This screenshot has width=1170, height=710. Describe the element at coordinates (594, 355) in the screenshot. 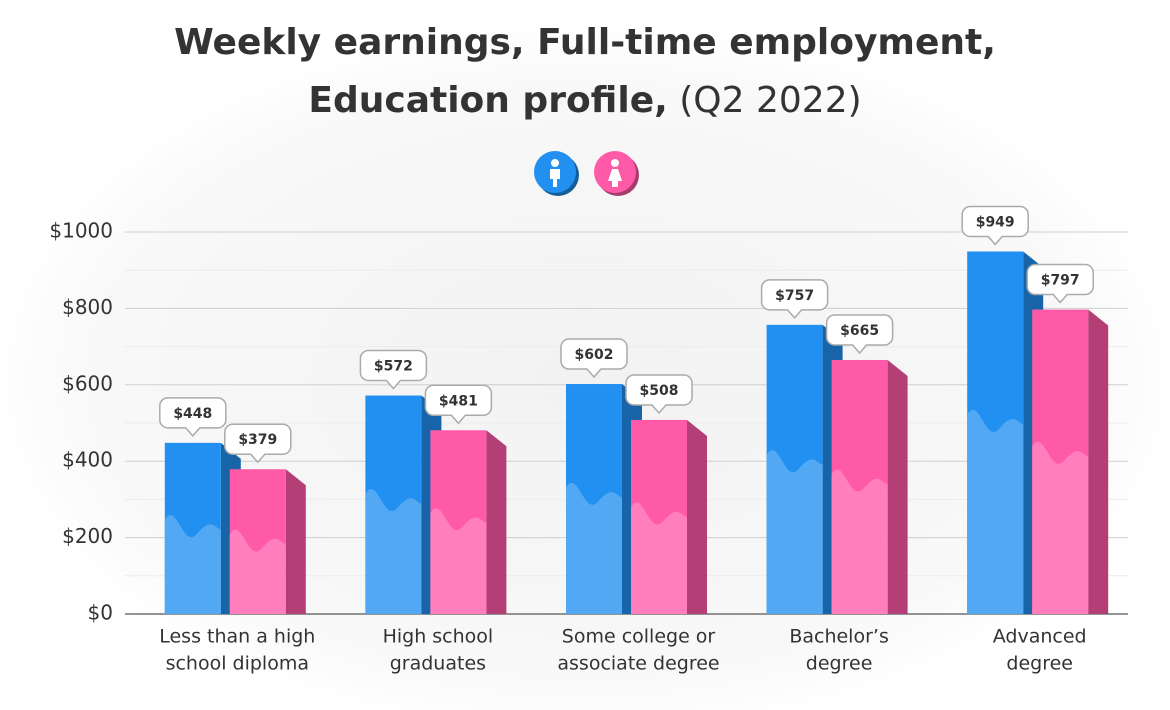

I see `value-label: $602` at that location.